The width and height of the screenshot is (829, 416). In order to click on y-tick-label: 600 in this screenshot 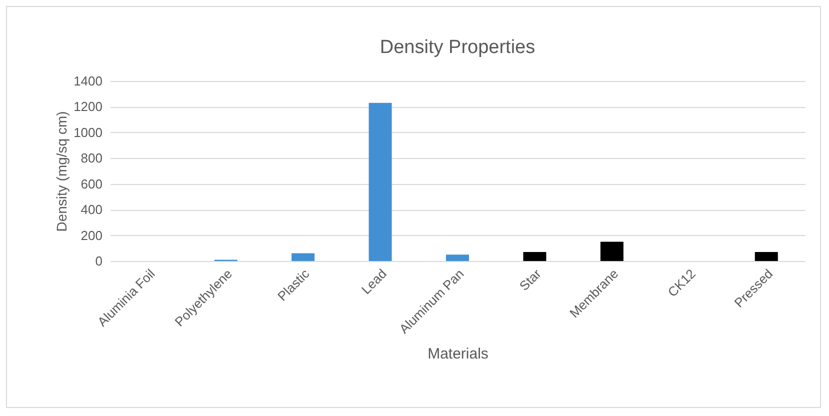, I will do `click(91, 184)`.